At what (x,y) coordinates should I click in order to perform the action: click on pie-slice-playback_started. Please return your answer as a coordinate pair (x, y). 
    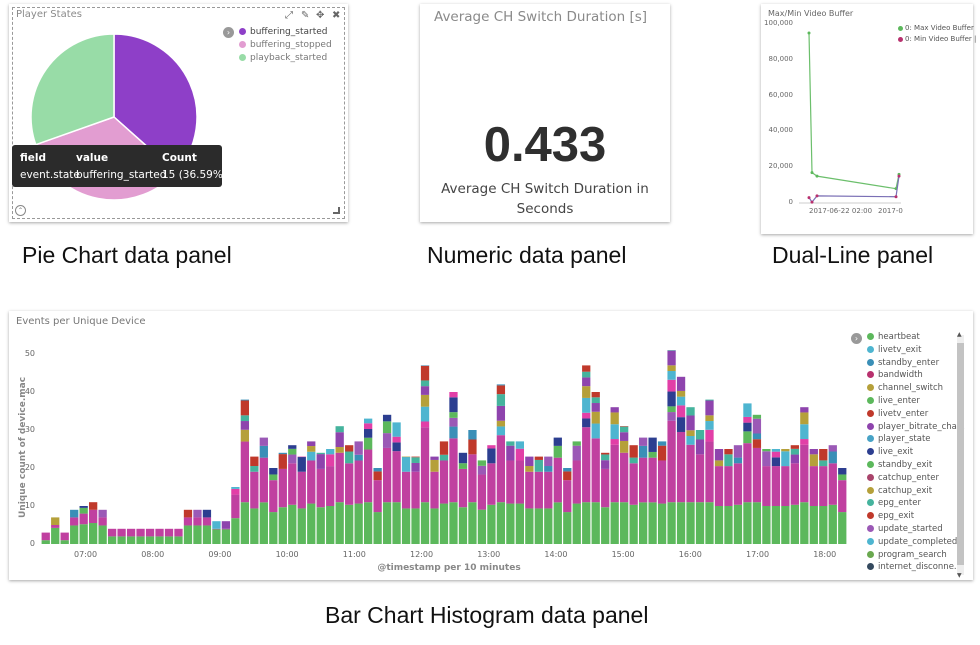
    Looking at the image, I should click on (72, 89).